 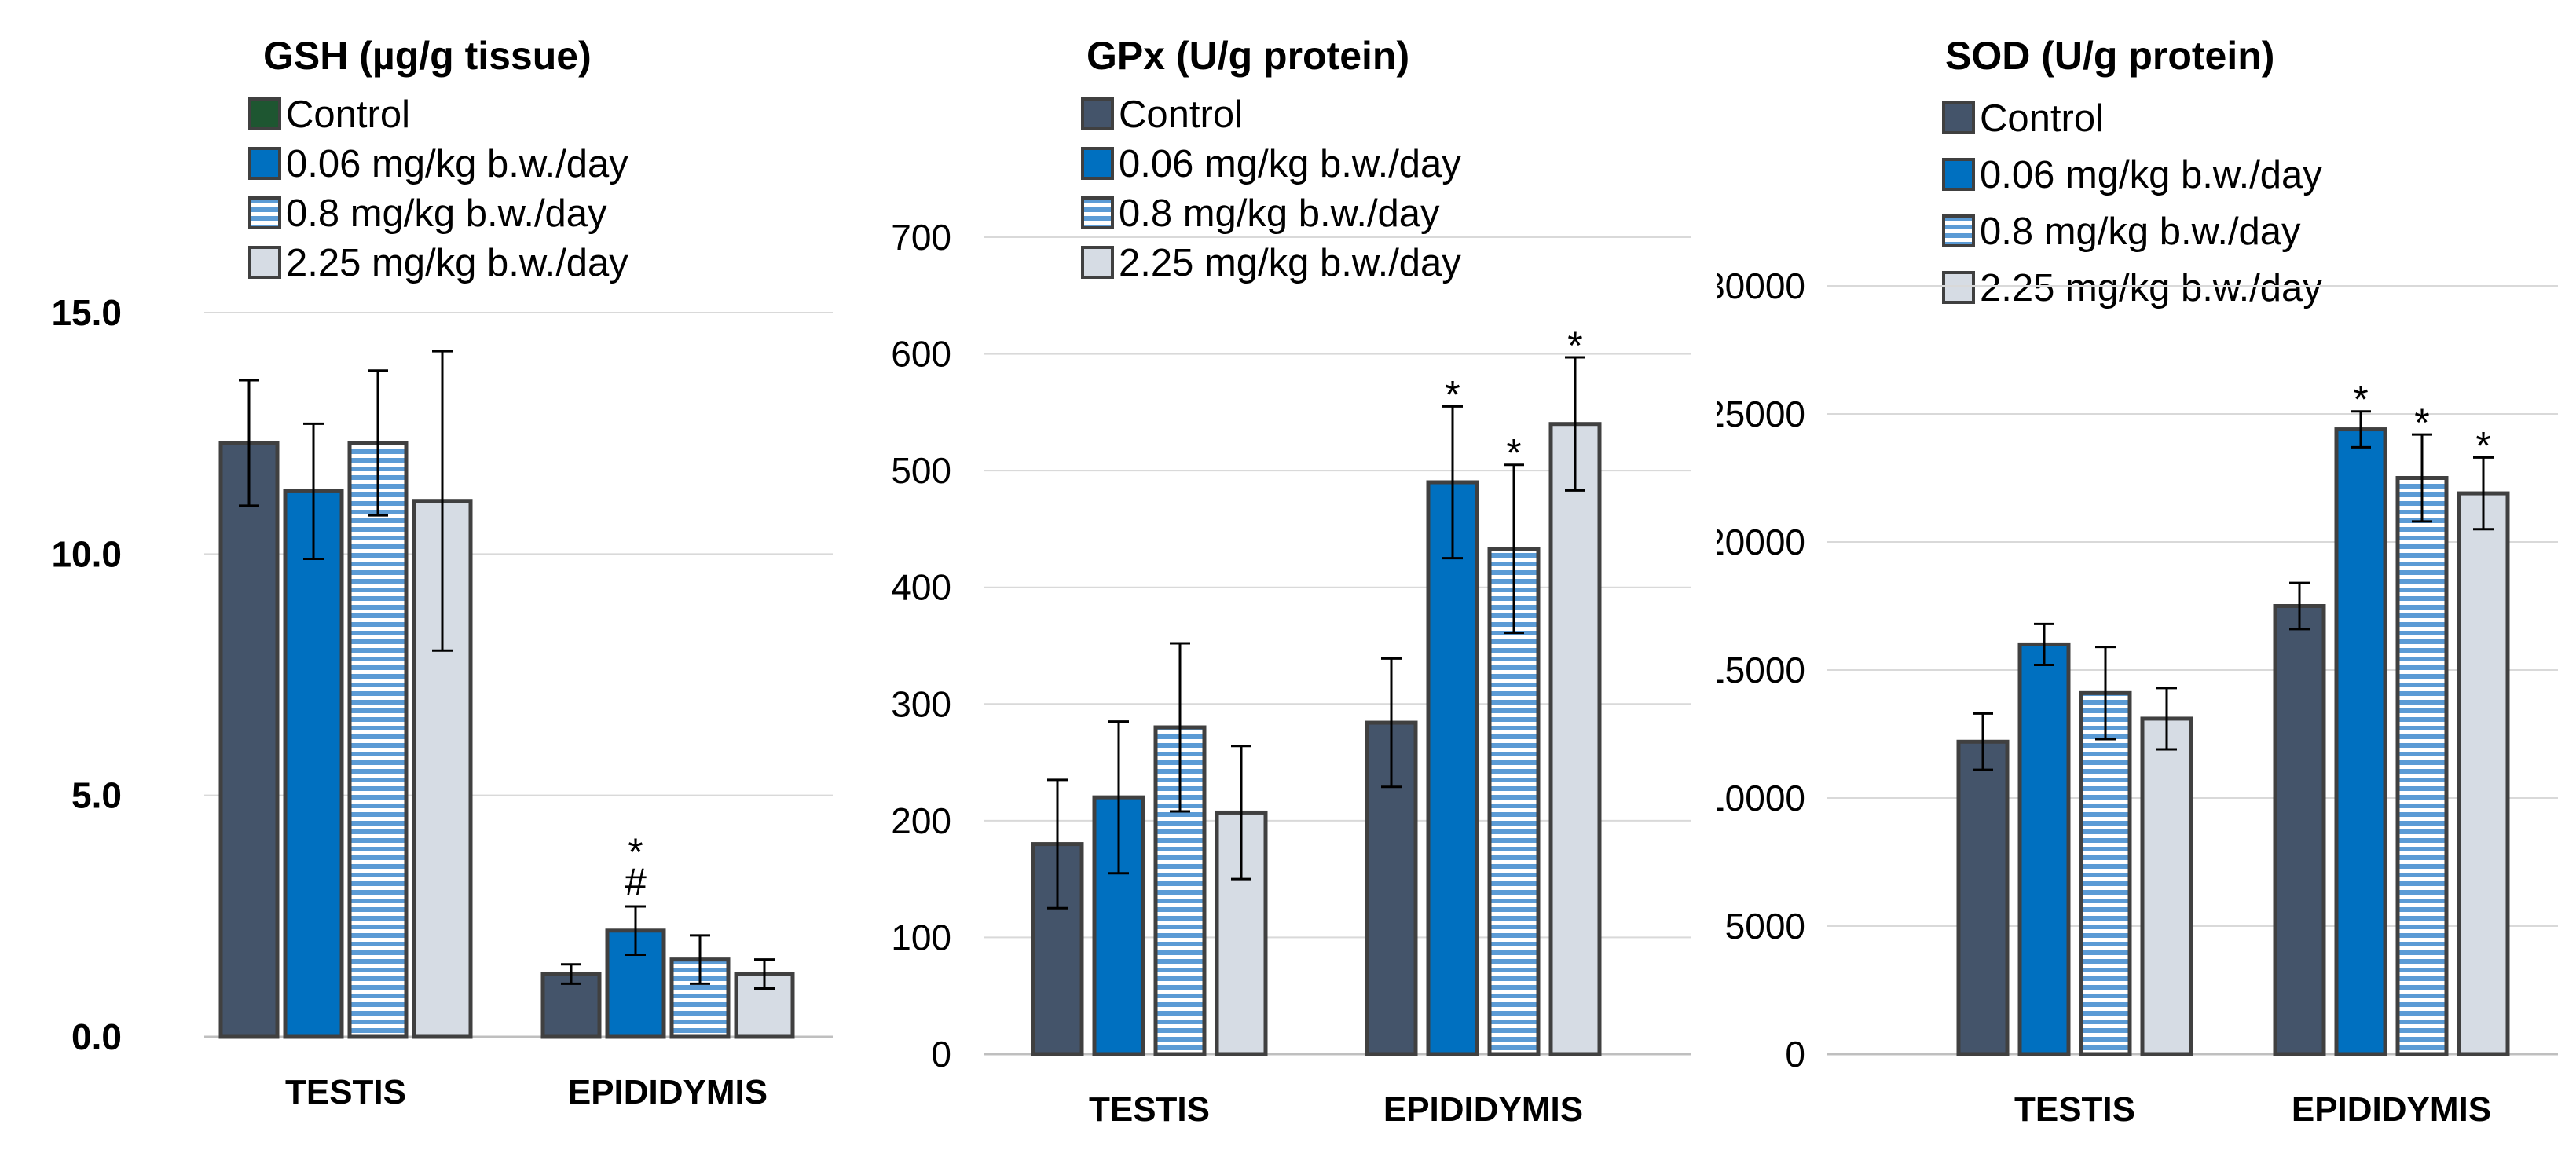 I want to click on y-tick-label: 400, so click(x=921, y=587).